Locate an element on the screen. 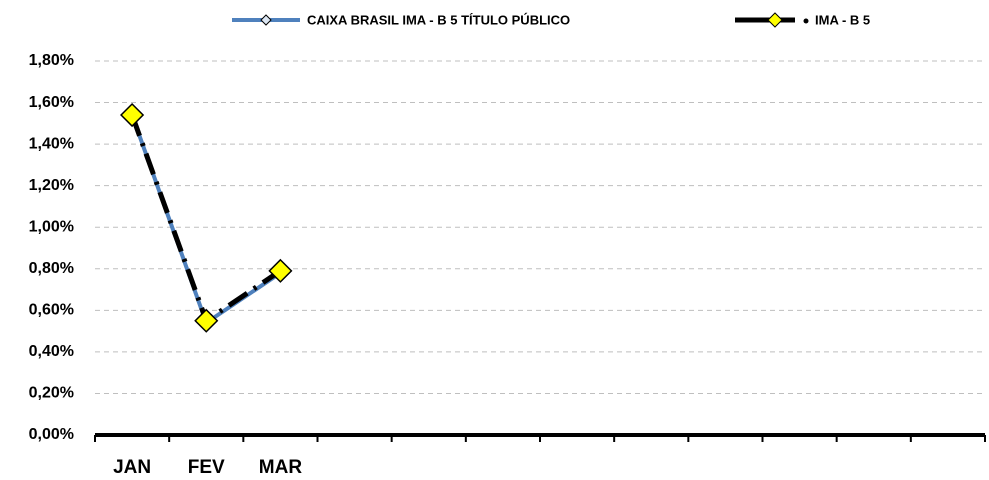  y-tick-label: 1,80% is located at coordinates (51, 60).